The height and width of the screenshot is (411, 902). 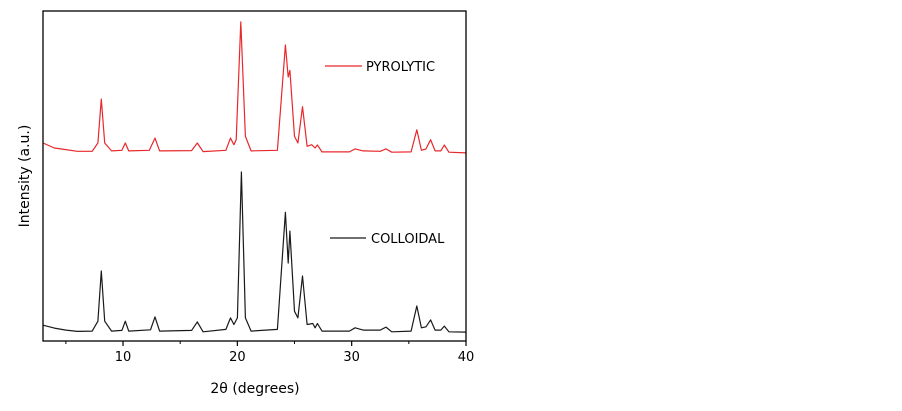 What do you see at coordinates (351, 357) in the screenshot?
I see `x-tick-label: 30` at bounding box center [351, 357].